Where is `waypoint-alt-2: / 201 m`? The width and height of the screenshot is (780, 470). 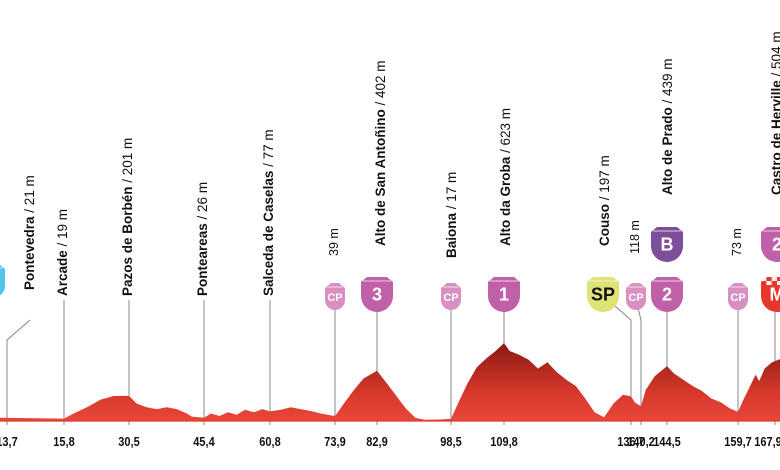 waypoint-alt-2: / 201 m is located at coordinates (127, 162).